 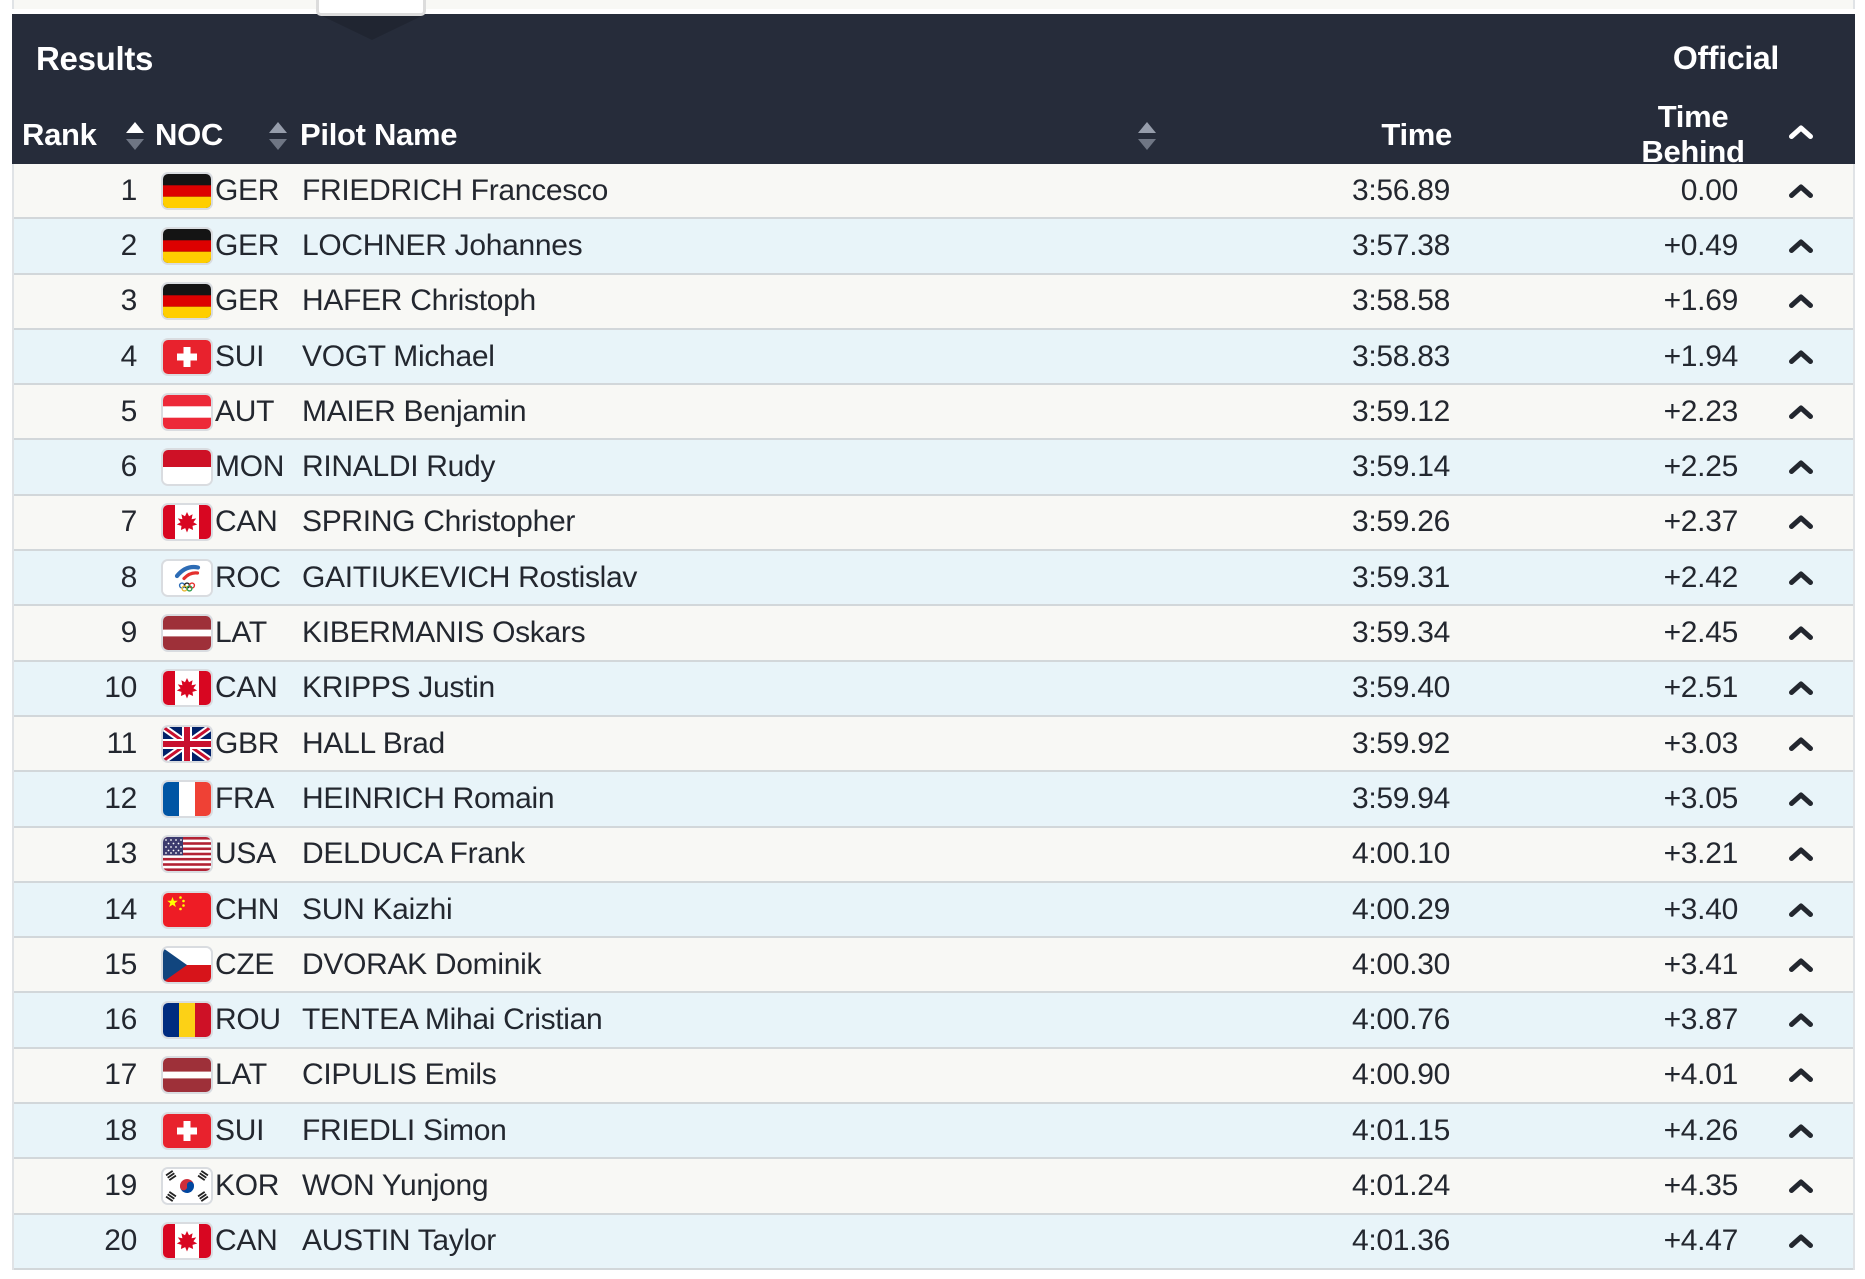 What do you see at coordinates (933, 523) in the screenshot?
I see `result-row: 7 CAN SPRING Christopher 3:59.26 +2.37` at bounding box center [933, 523].